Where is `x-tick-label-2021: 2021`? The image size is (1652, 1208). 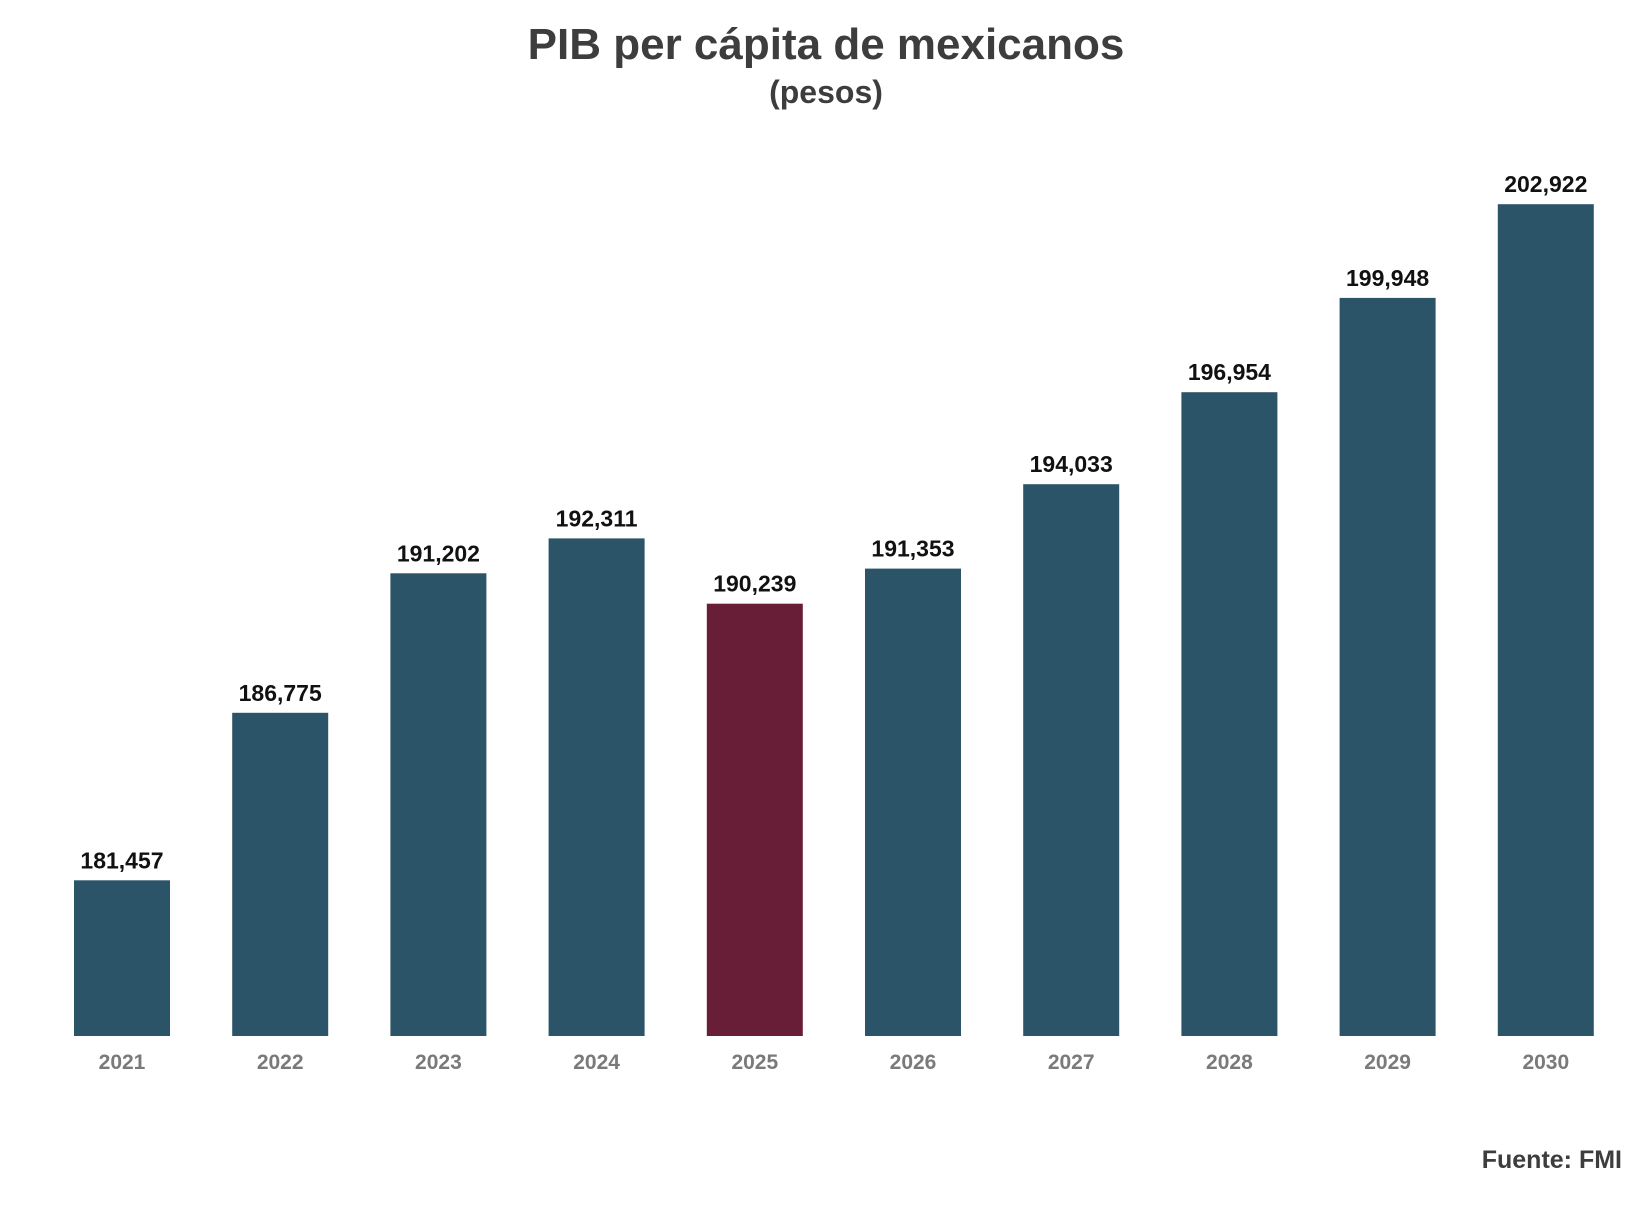 x-tick-label-2021: 2021 is located at coordinates (122, 1062).